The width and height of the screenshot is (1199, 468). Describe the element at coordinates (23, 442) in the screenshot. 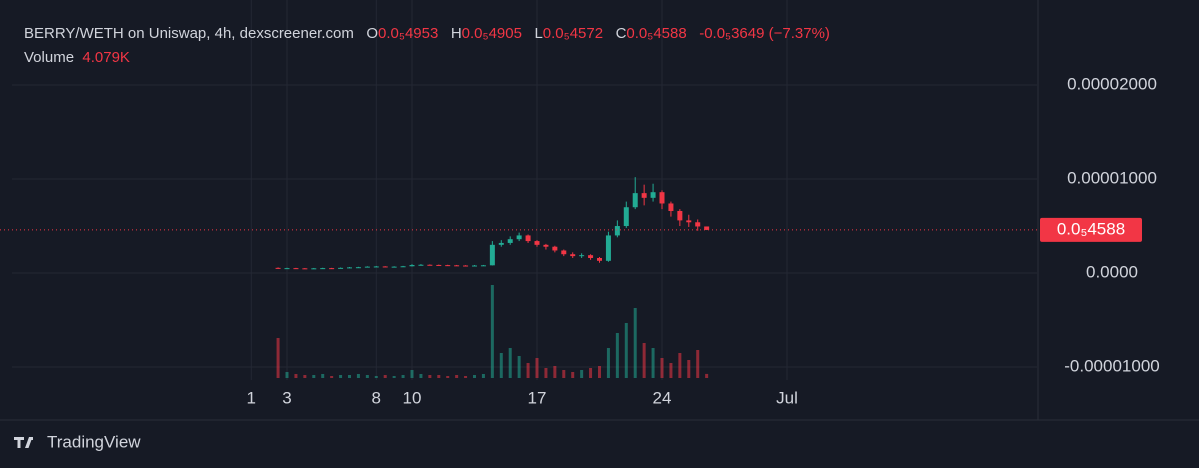

I see `brand-logo` at that location.